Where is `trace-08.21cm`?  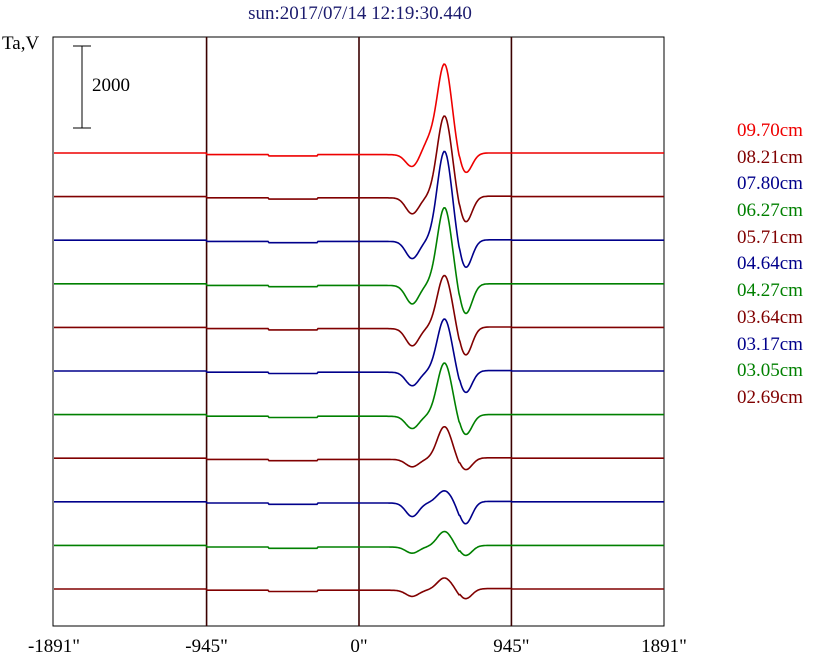
trace-08.21cm is located at coordinates (359, 169).